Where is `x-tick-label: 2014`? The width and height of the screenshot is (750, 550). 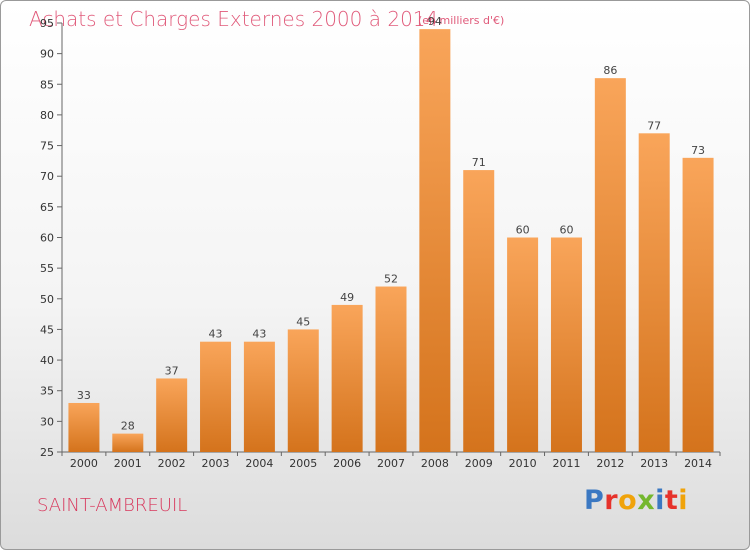
x-tick-label: 2014 is located at coordinates (698, 463).